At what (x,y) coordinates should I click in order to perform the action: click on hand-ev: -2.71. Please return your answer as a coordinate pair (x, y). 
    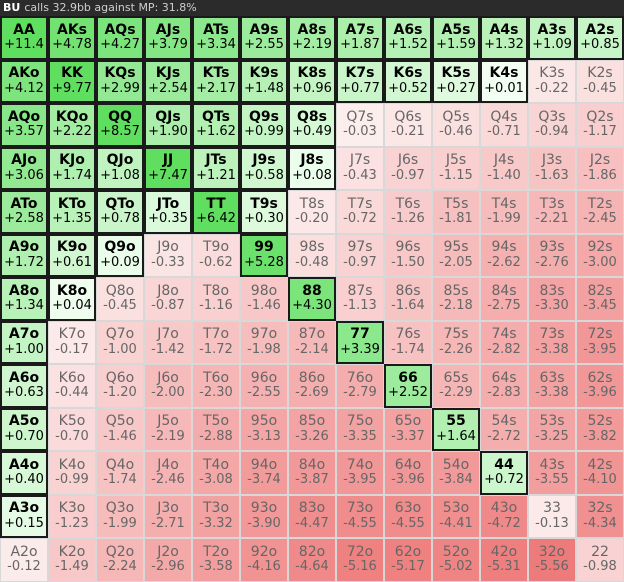
    Looking at the image, I should click on (168, 523).